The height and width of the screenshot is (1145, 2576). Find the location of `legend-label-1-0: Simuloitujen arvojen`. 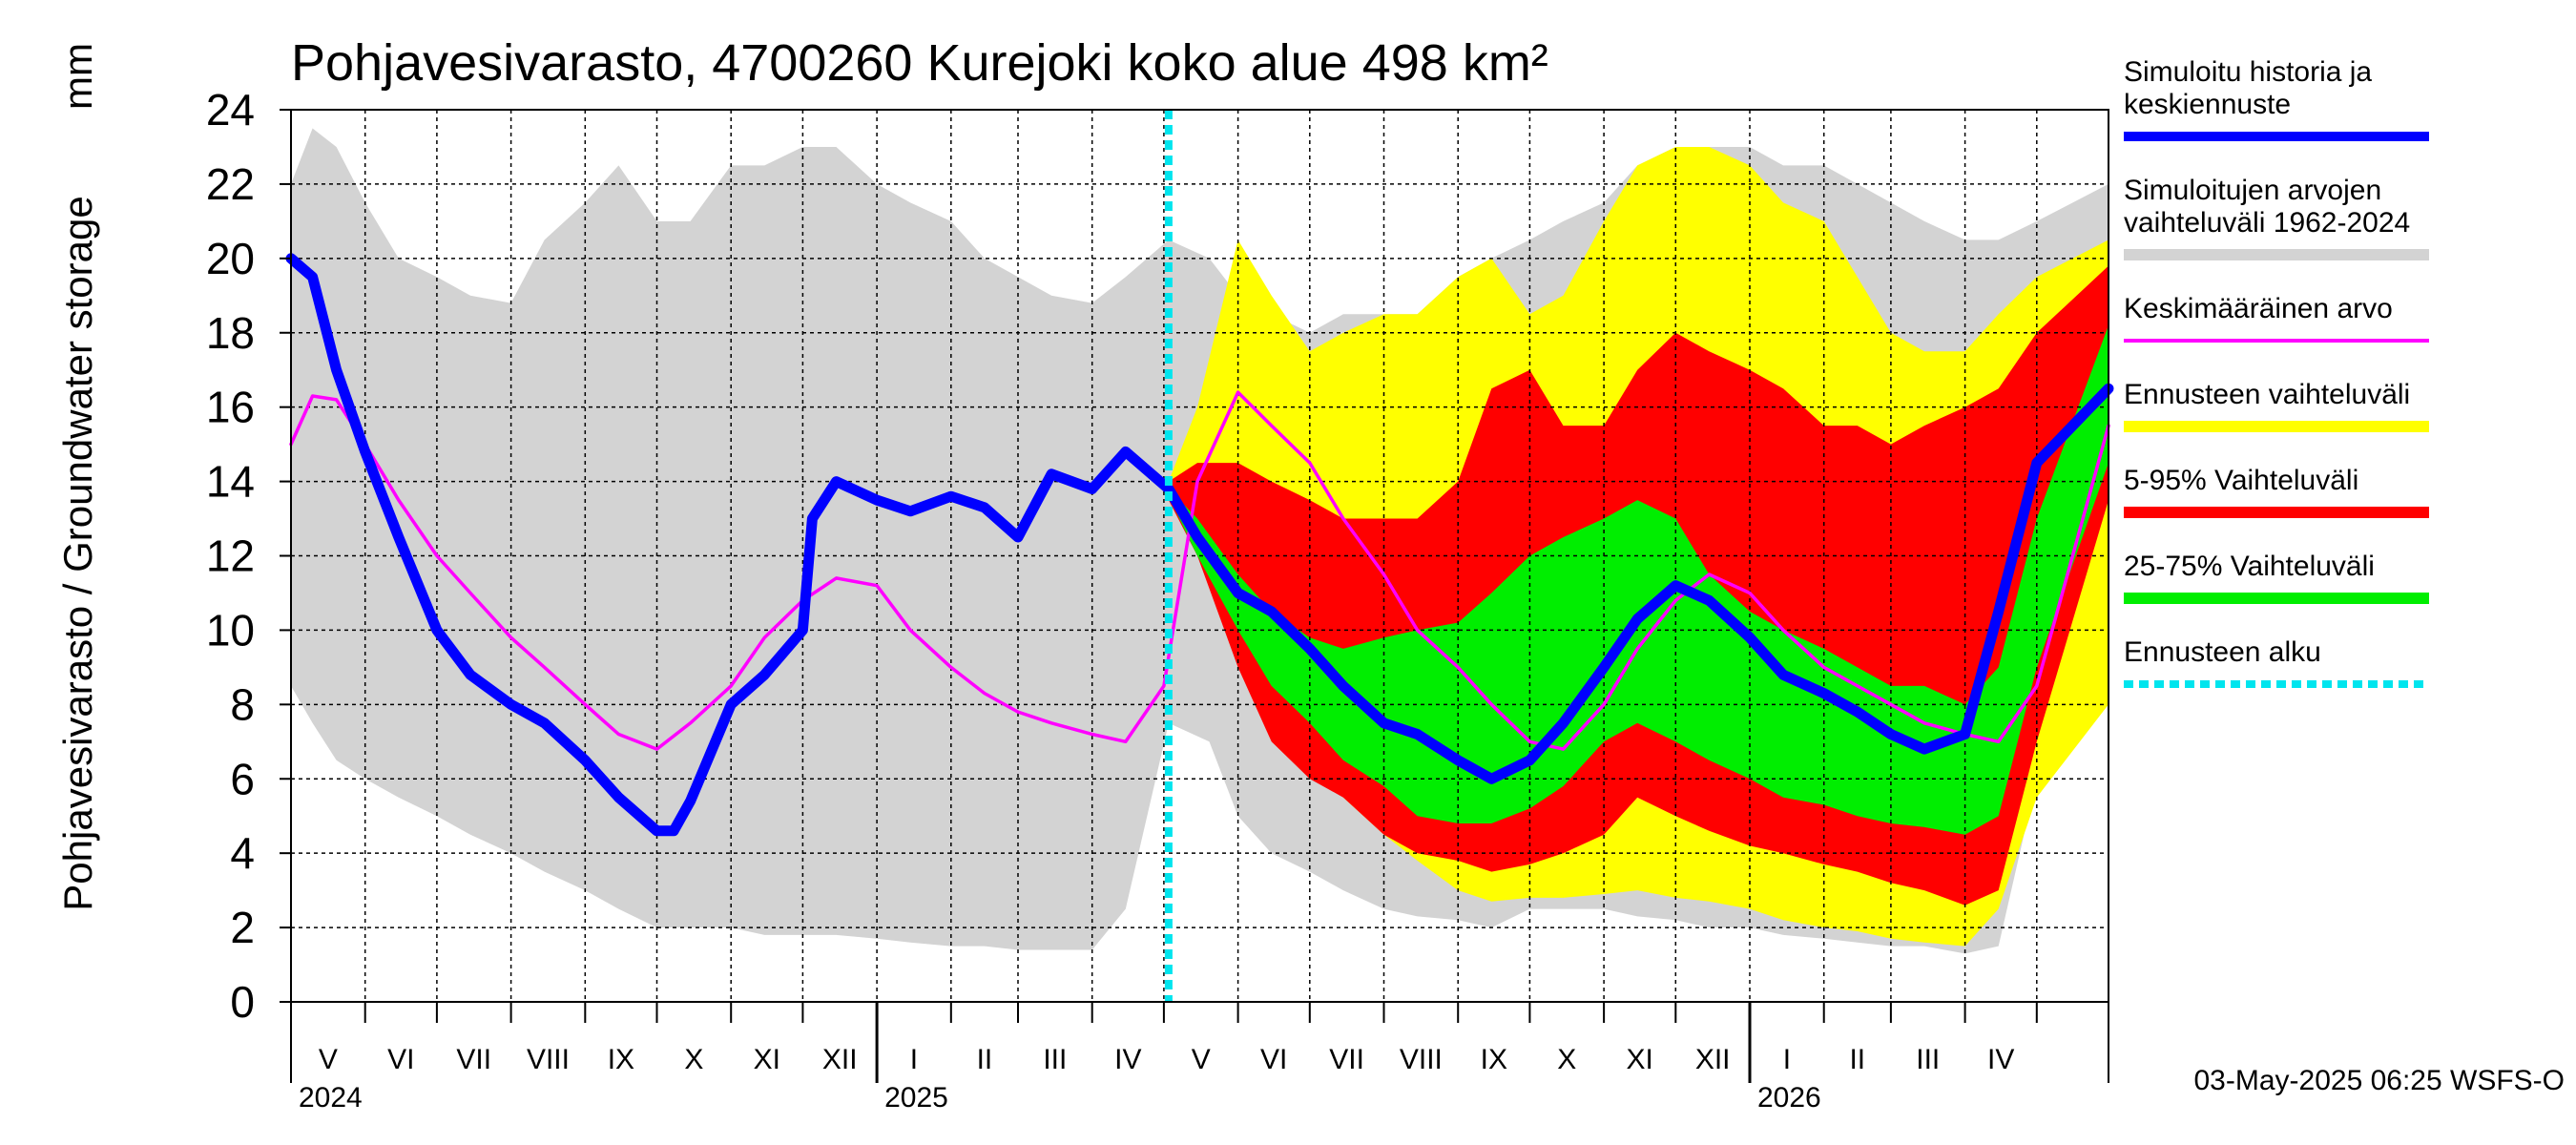

legend-label-1-0: Simuloitujen arvojen is located at coordinates (2252, 191).